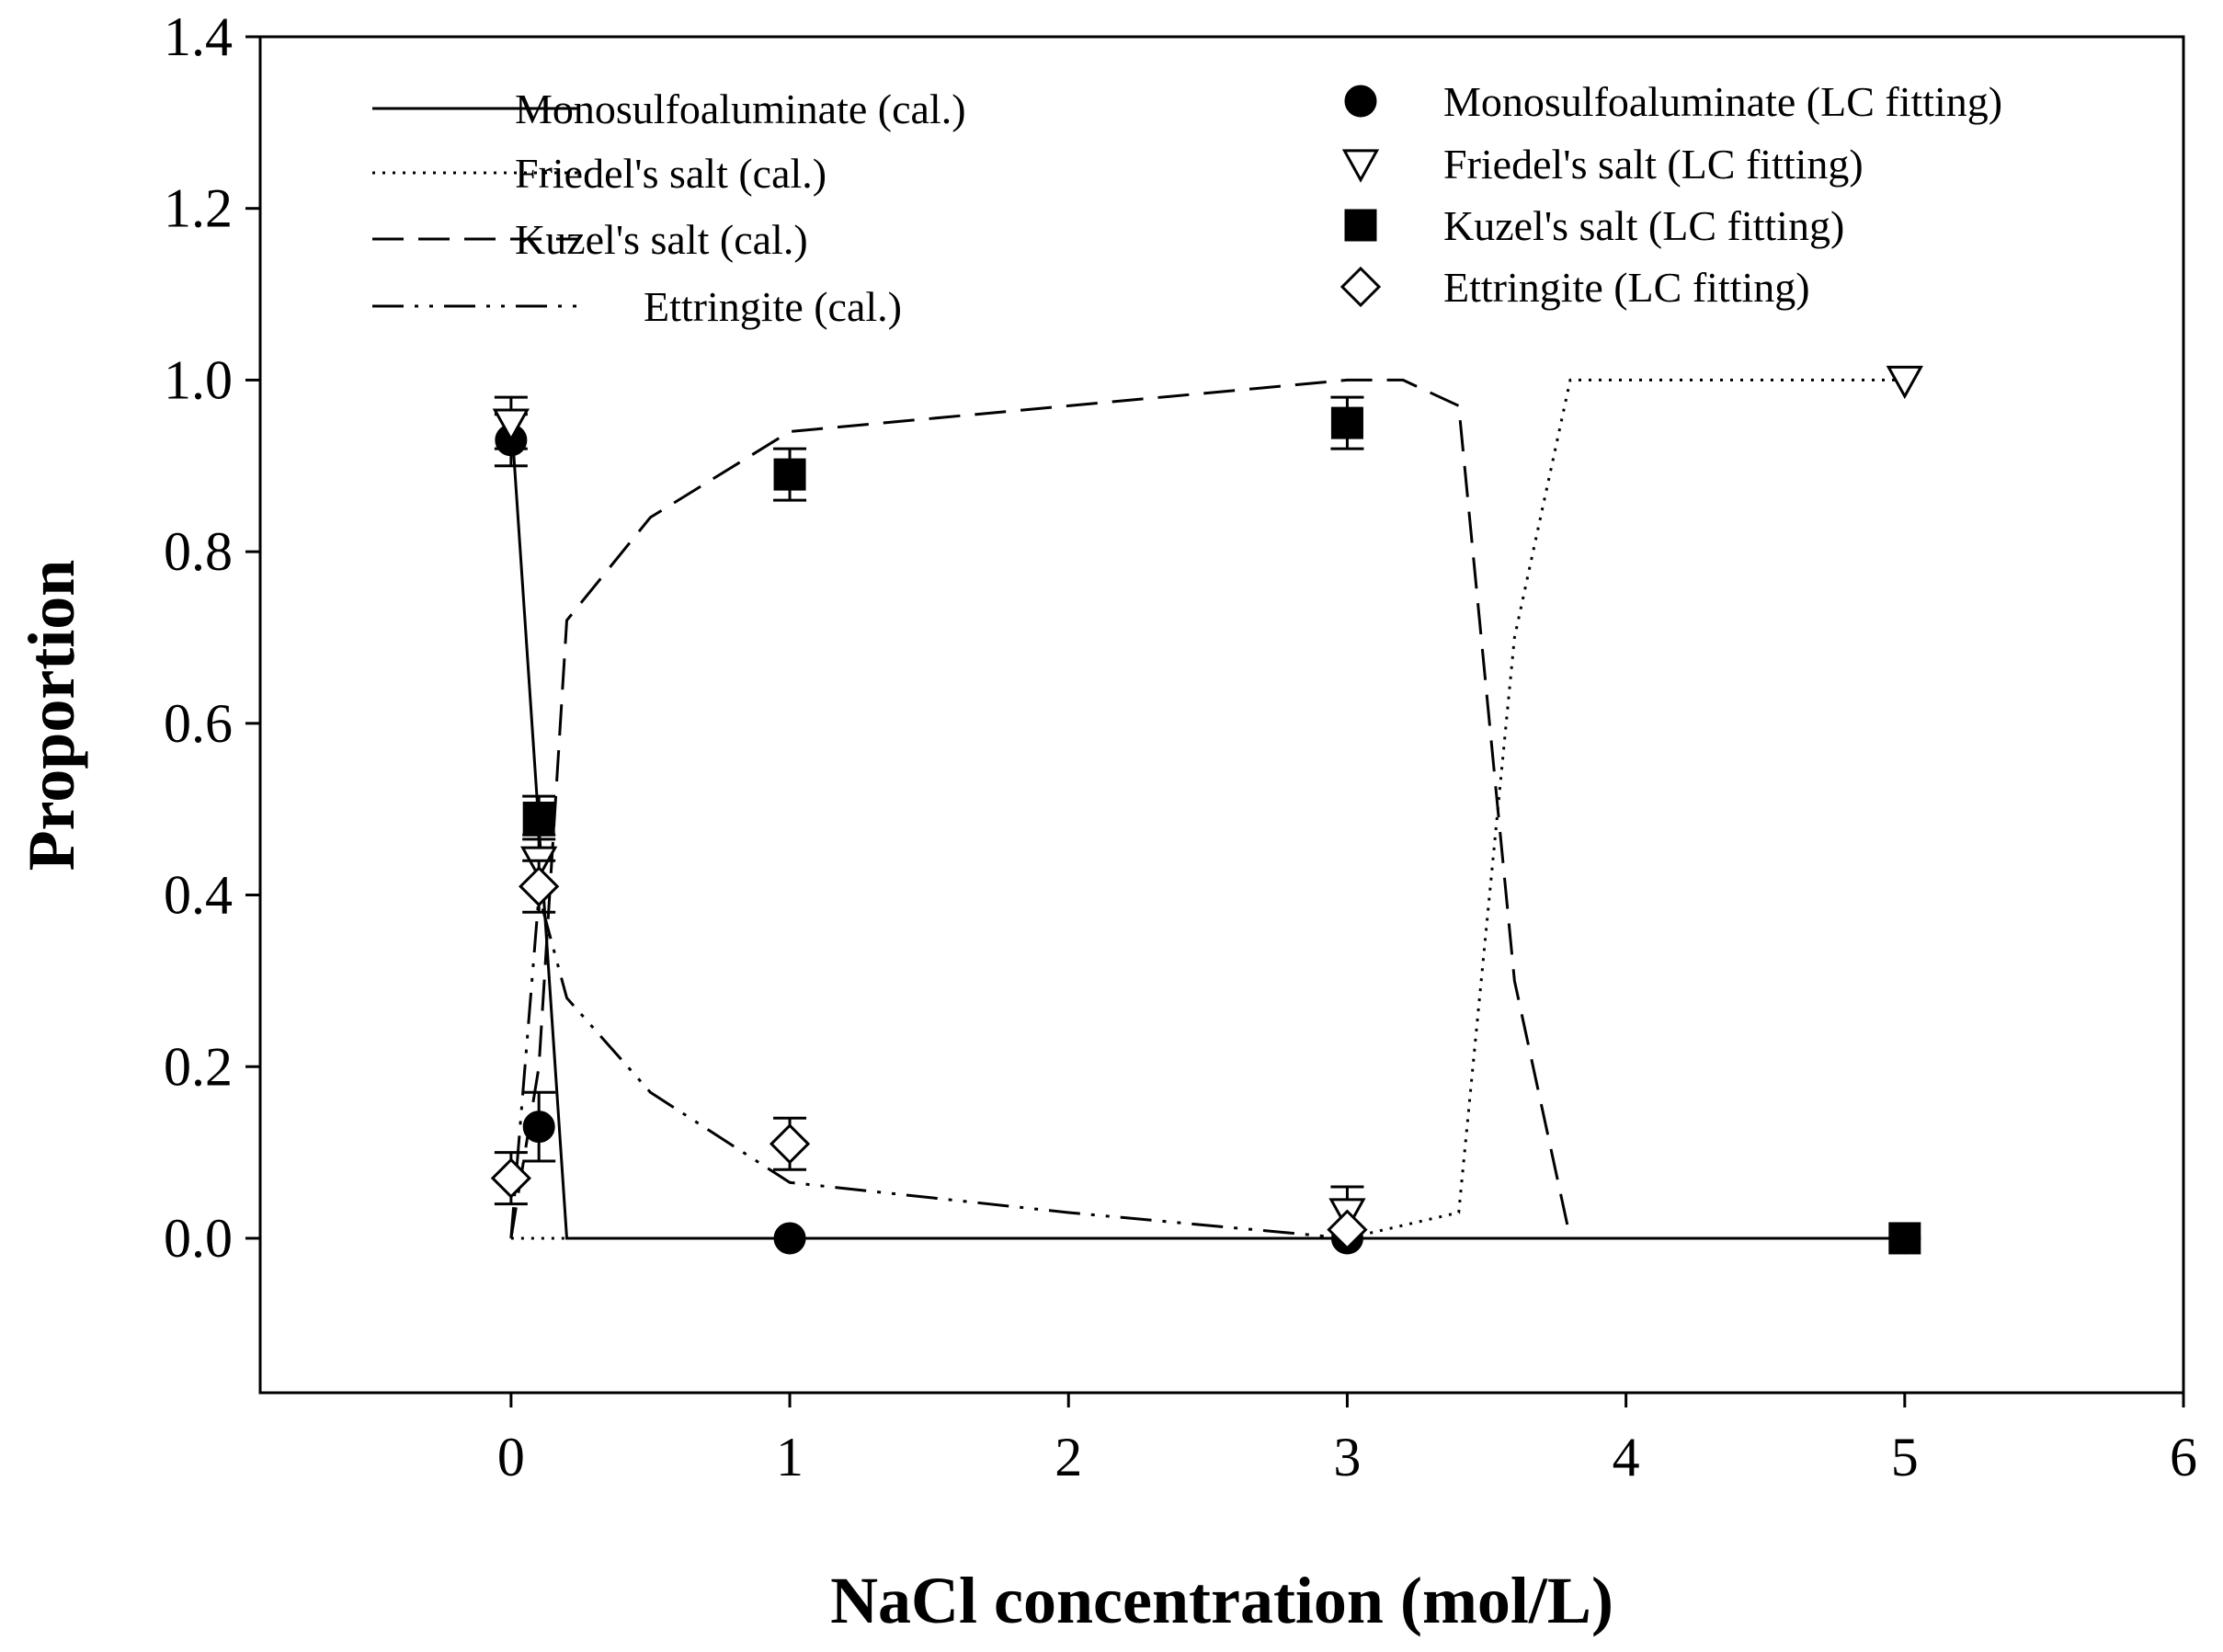  I want to click on legend-line-label: Ettringite (cal.), so click(773, 306).